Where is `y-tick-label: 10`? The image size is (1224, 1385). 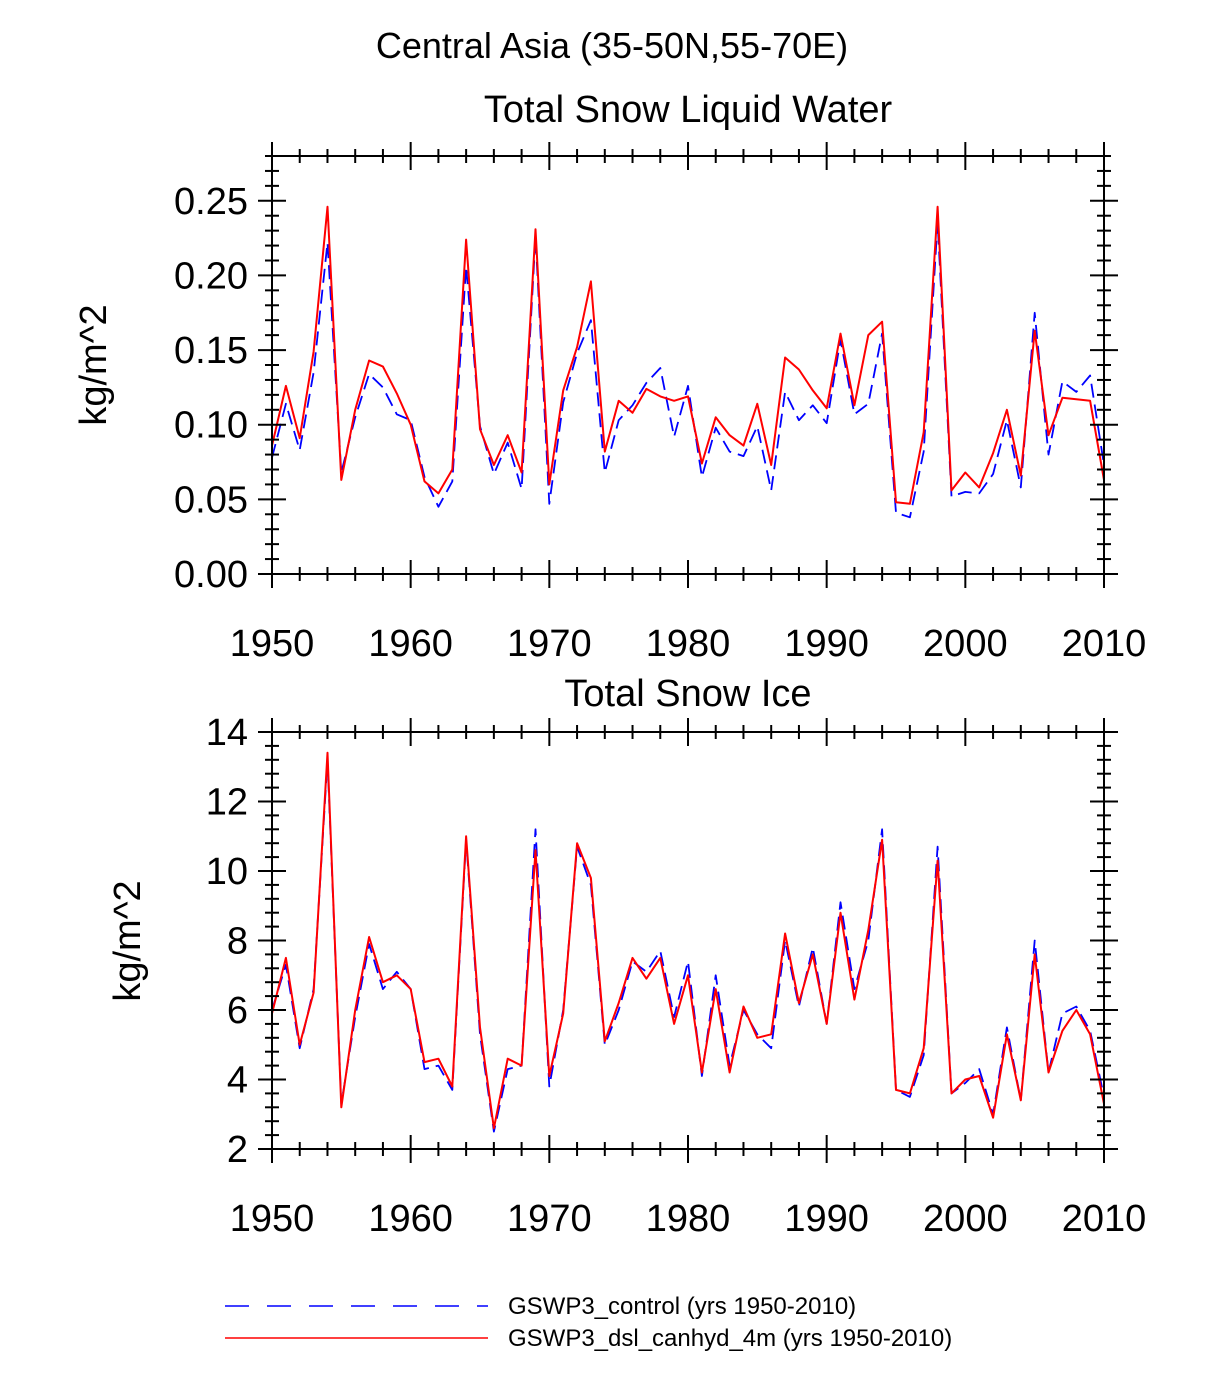 y-tick-label: 10 is located at coordinates (227, 872).